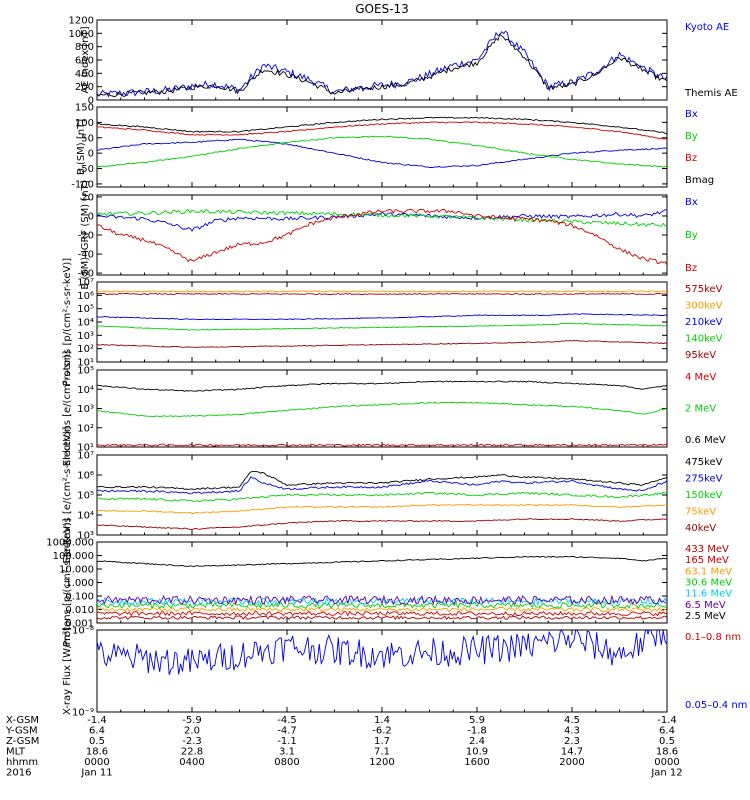  Describe the element at coordinates (81, 21) in the screenshot. I see `y-tick-label: 1200` at that location.